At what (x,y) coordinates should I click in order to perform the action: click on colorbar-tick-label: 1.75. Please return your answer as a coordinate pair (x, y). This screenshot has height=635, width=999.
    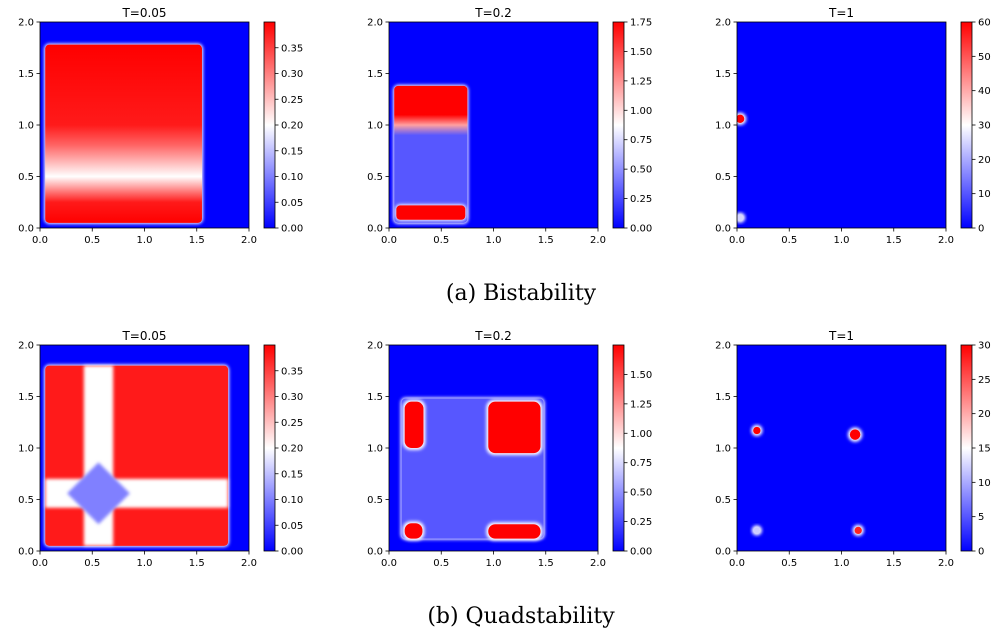
    Looking at the image, I should click on (641, 23).